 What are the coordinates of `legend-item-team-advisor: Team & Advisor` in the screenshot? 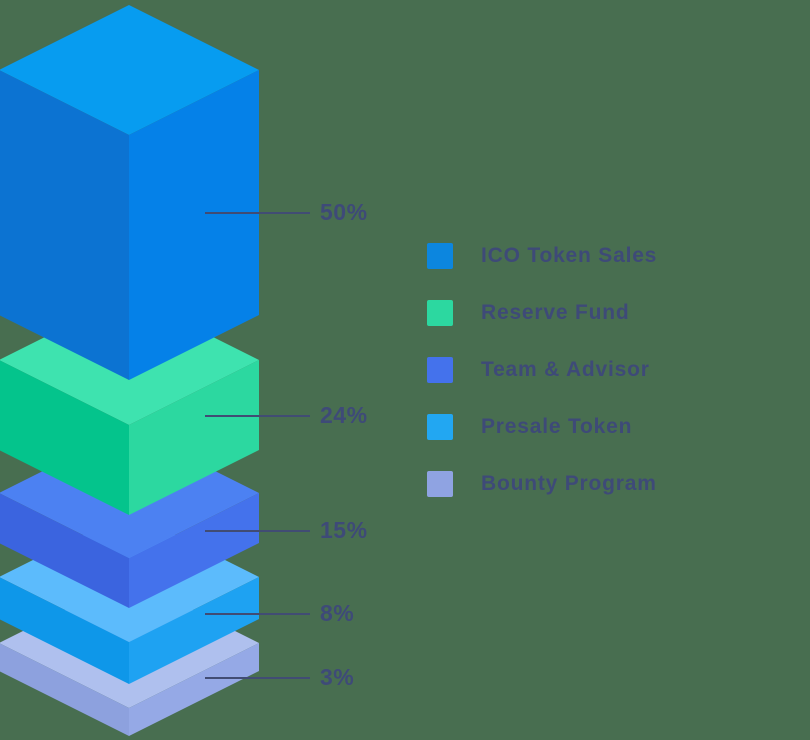 It's located at (542, 370).